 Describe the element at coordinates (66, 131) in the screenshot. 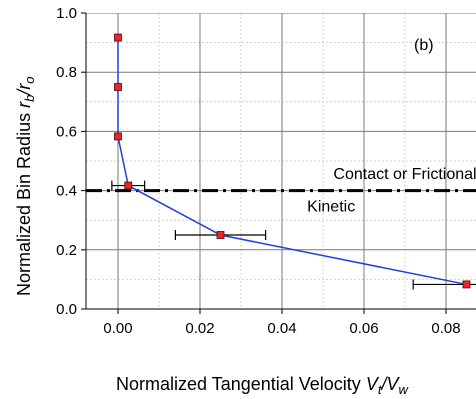

I see `y-tick-label: 0.6` at that location.